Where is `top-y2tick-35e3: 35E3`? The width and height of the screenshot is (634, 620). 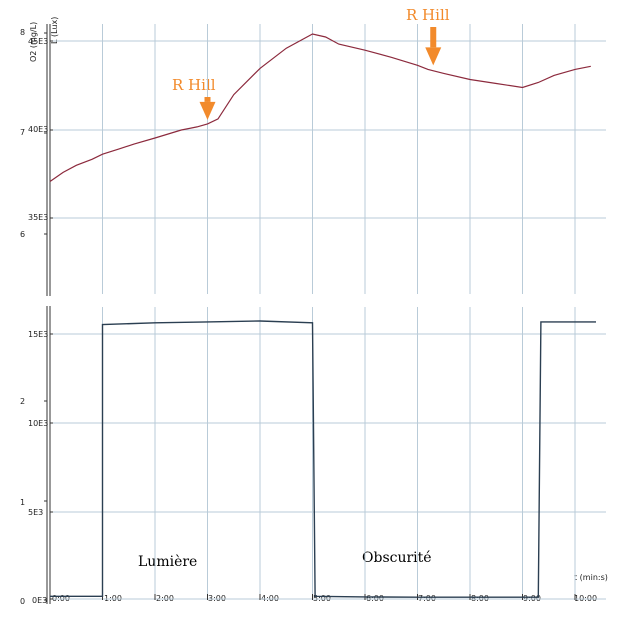 top-y2tick-35e3: 35E3 is located at coordinates (38, 217).